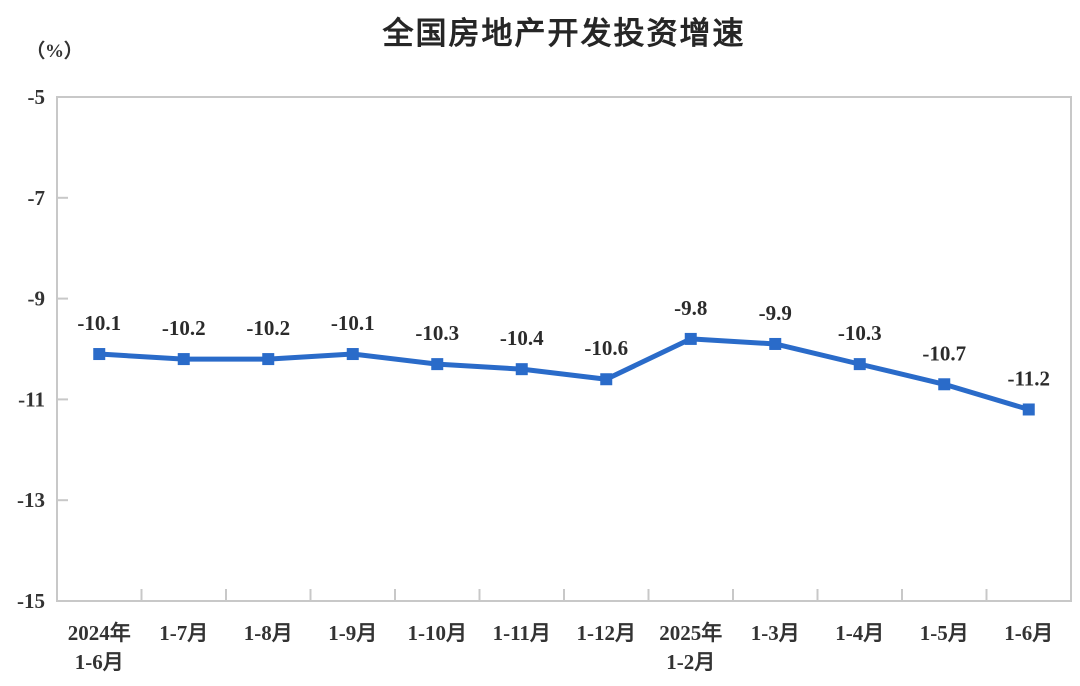 The height and width of the screenshot is (686, 1080). I want to click on x-category-label: 1-10月, so click(438, 633).